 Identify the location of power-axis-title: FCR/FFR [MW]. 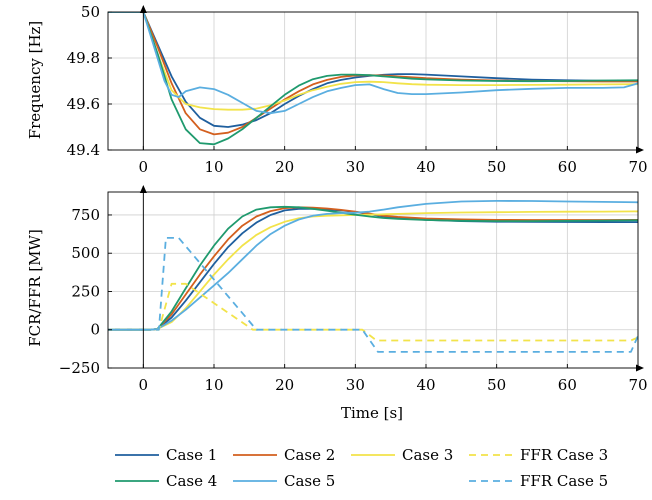
(35, 288).